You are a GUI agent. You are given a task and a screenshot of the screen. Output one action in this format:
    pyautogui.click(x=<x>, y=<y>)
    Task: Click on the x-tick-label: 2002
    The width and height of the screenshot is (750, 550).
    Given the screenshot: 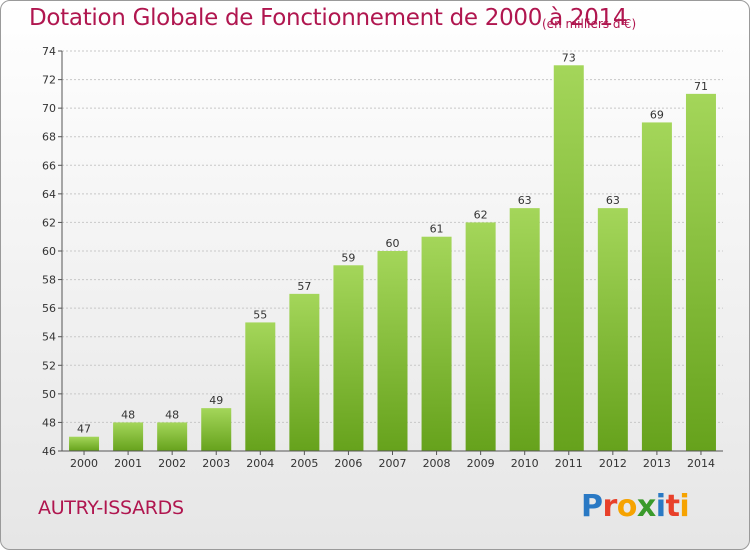 What is the action you would take?
    pyautogui.click(x=172, y=463)
    